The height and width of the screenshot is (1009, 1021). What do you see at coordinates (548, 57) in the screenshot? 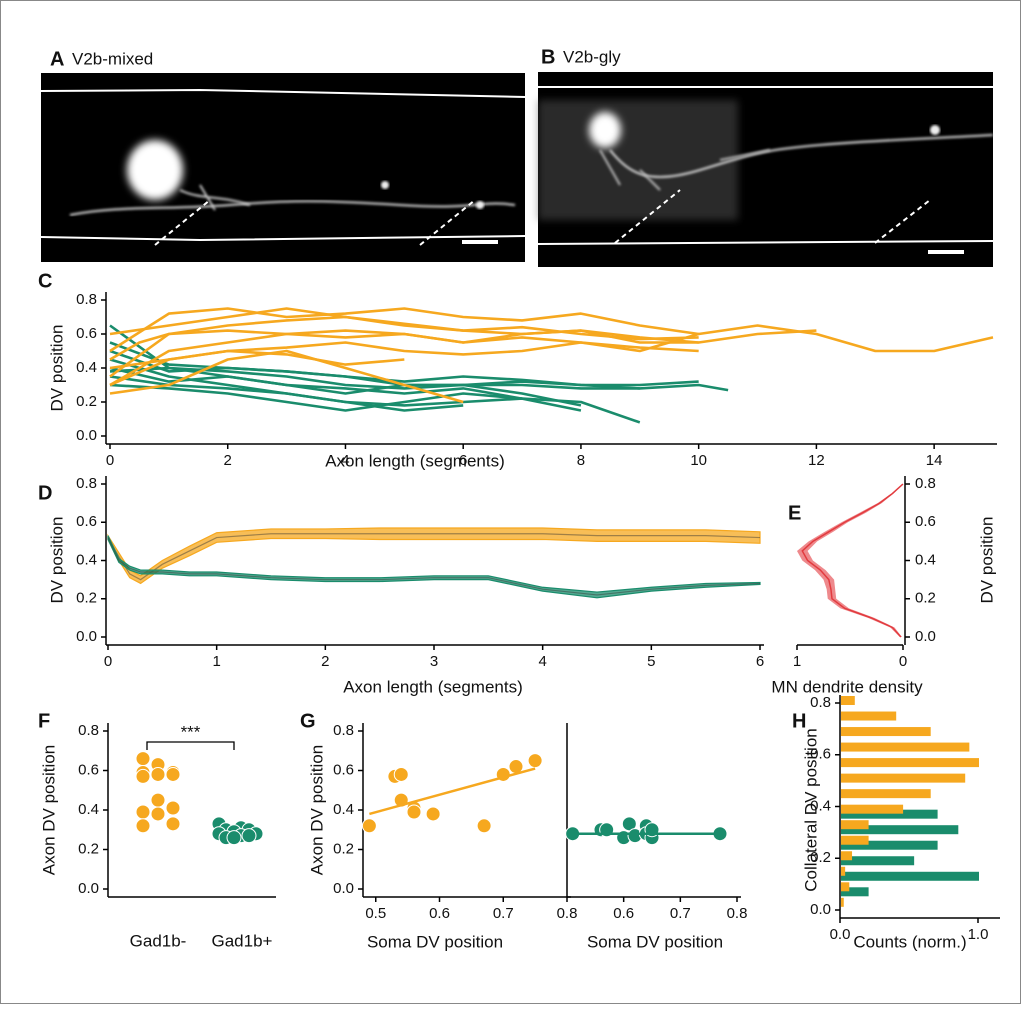
I see `panel-letter: B` at bounding box center [548, 57].